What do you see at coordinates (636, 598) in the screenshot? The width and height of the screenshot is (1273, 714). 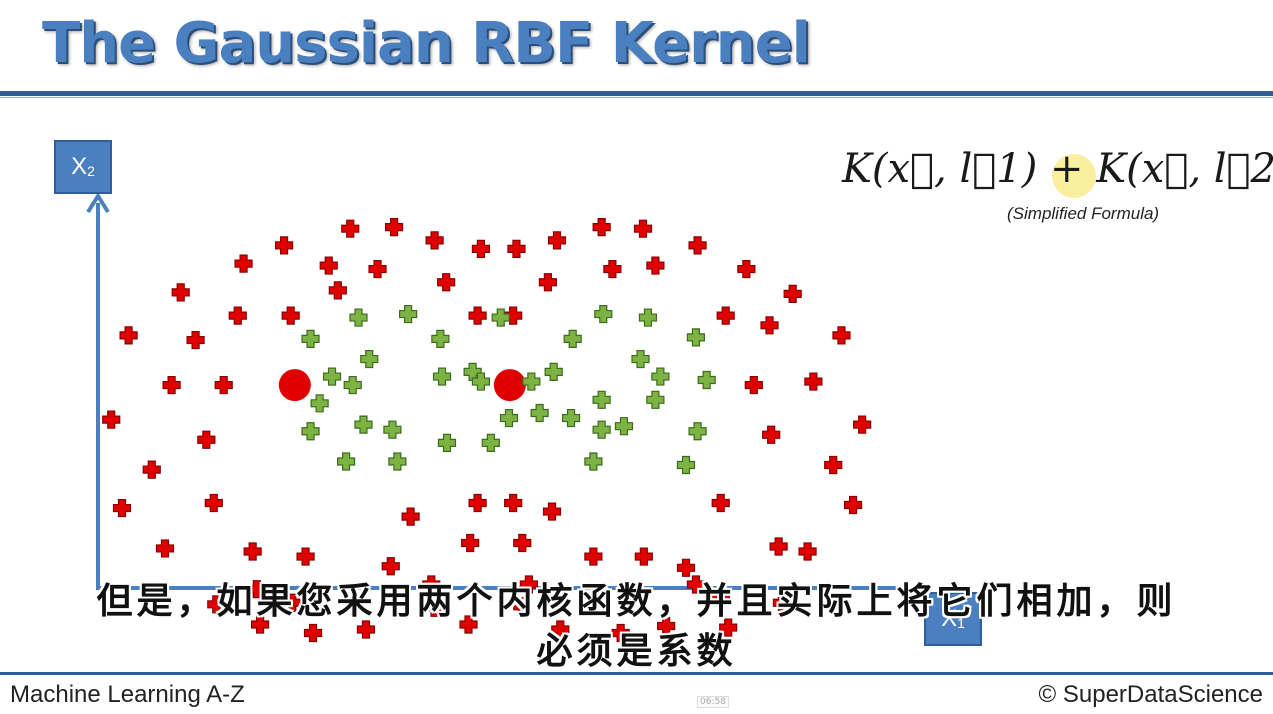 I see `subtitle-line-1: 但是，如果您采用两个内核函数，并且实际上将它们相加，则` at bounding box center [636, 598].